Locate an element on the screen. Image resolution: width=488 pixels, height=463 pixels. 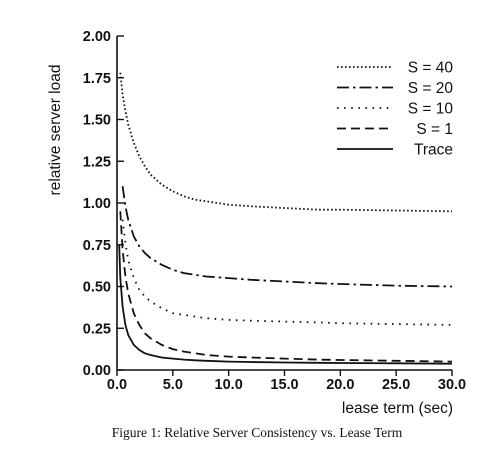
y-tick-label: 0.25 is located at coordinates (97, 329).